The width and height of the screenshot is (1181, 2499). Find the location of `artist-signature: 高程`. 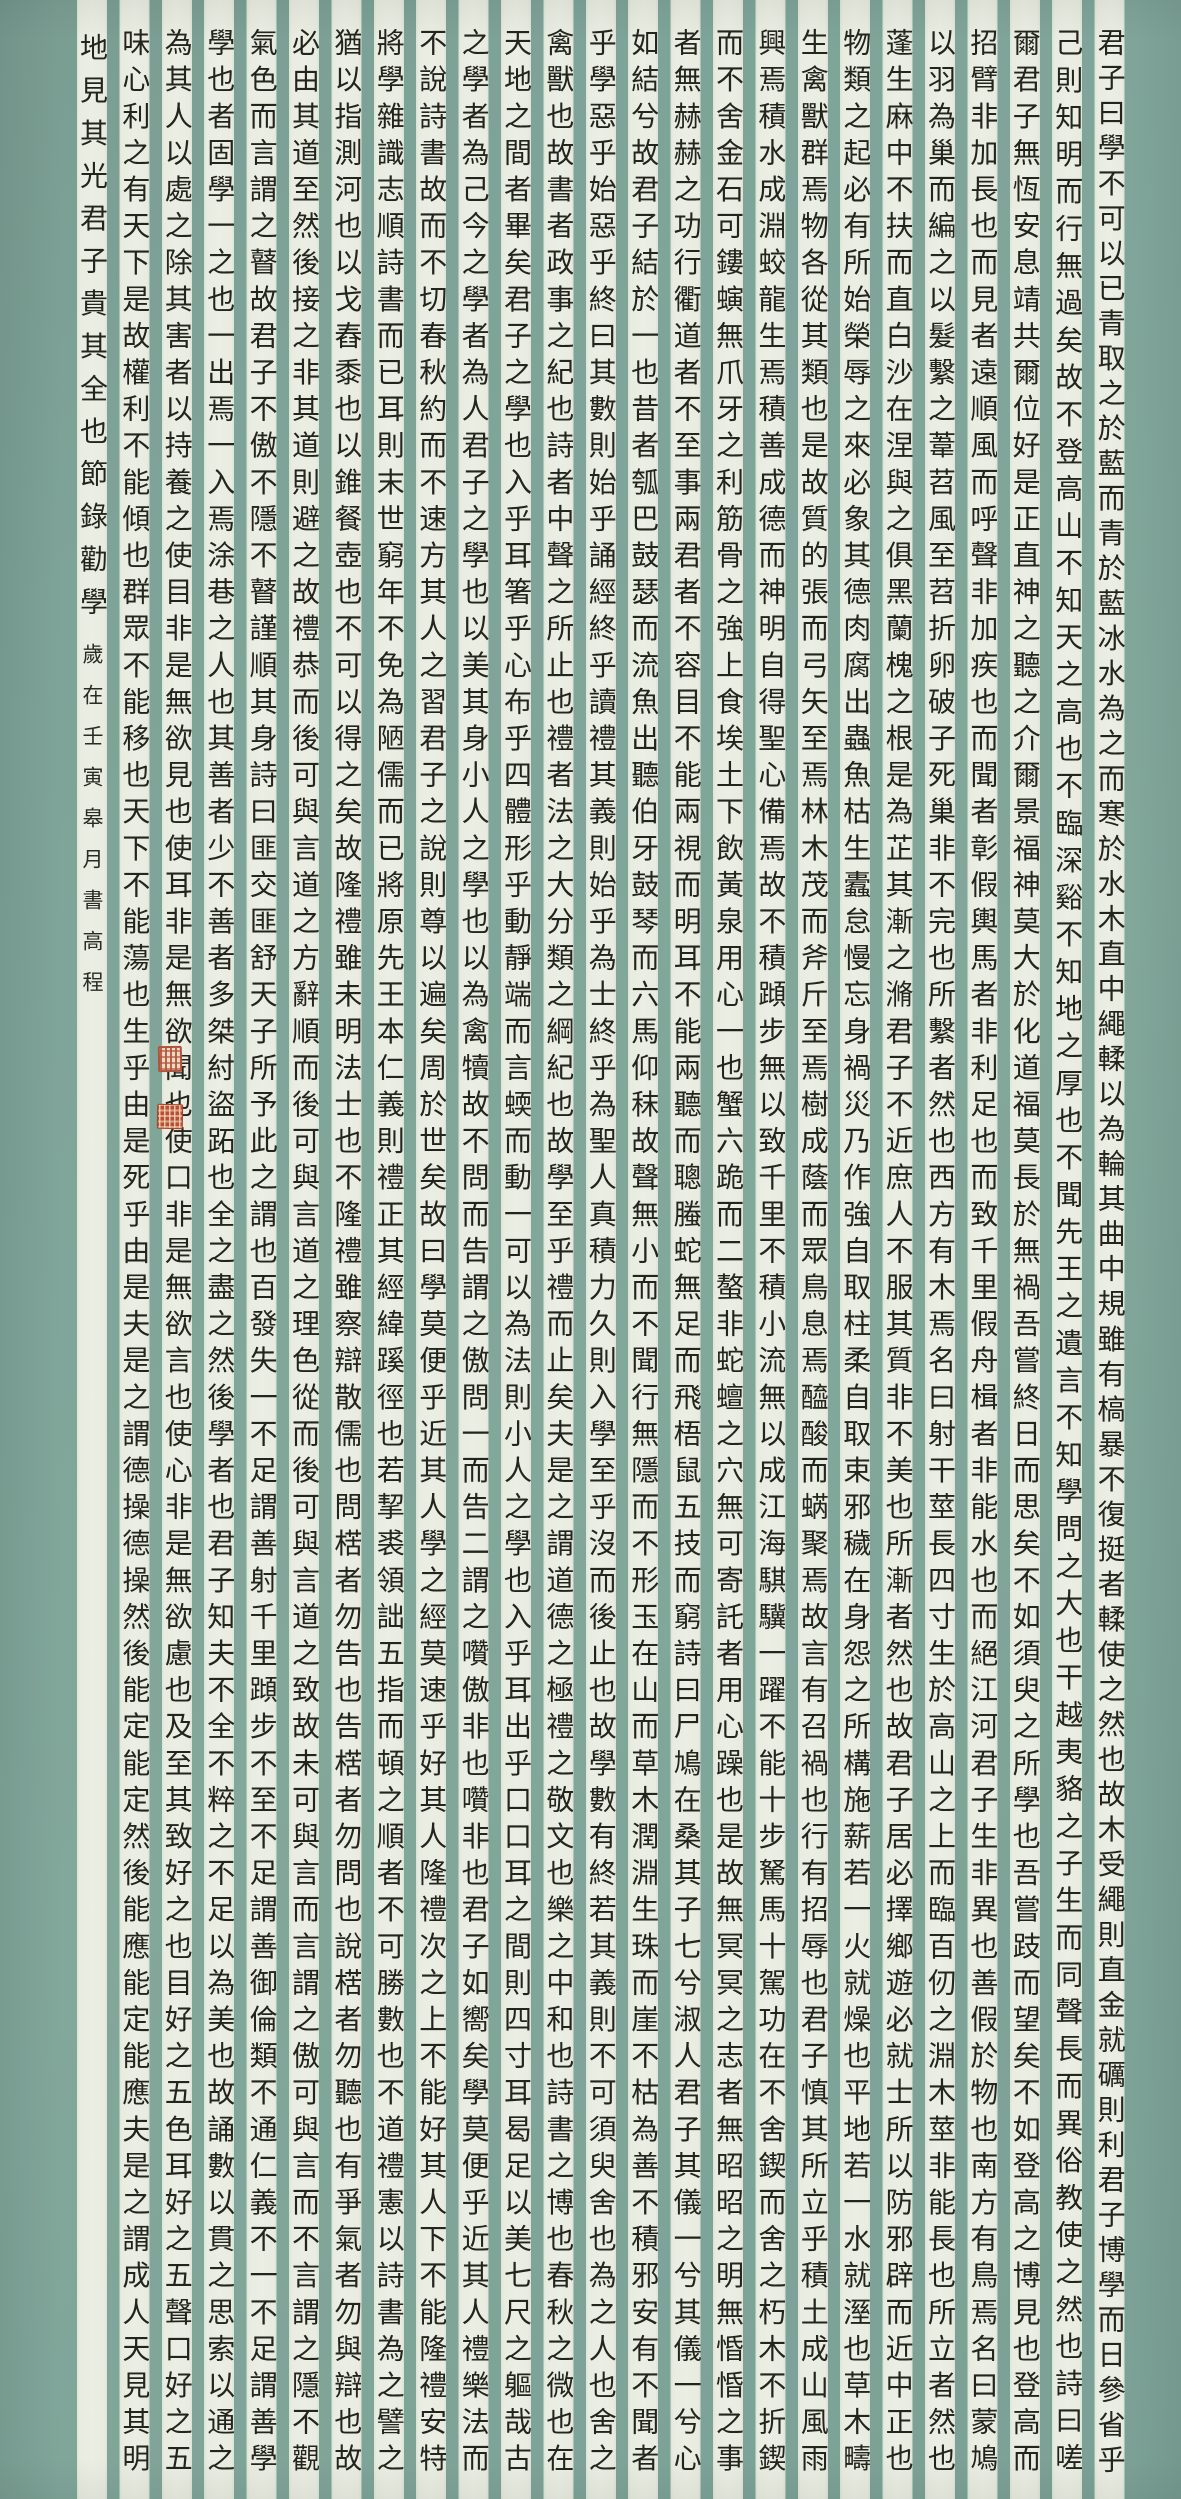

artist-signature: 高程 is located at coordinates (92, 971).